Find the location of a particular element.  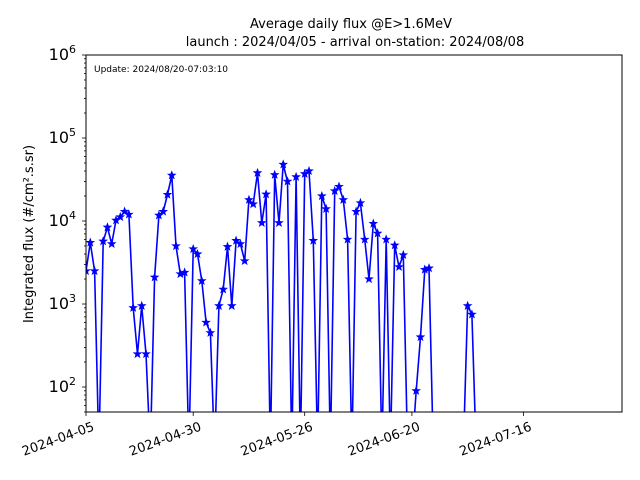

update-annotation: Update: 2024/08/20-07:03:10 is located at coordinates (161, 70).